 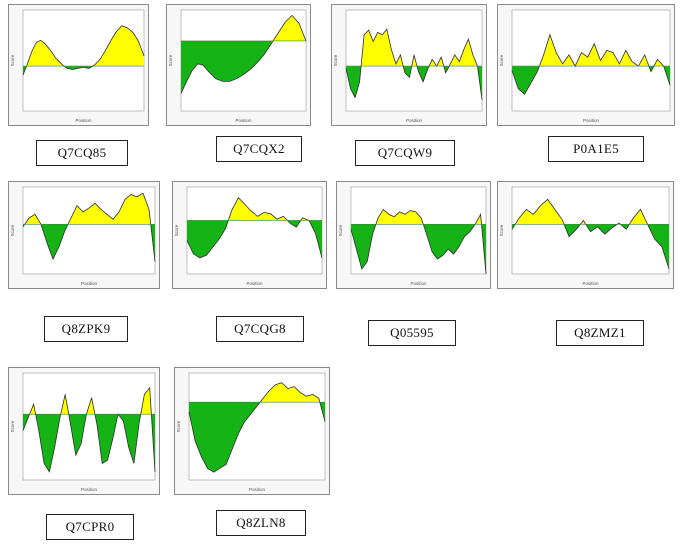 What do you see at coordinates (243, 67) in the screenshot?
I see `area-below-threshold` at bounding box center [243, 67].